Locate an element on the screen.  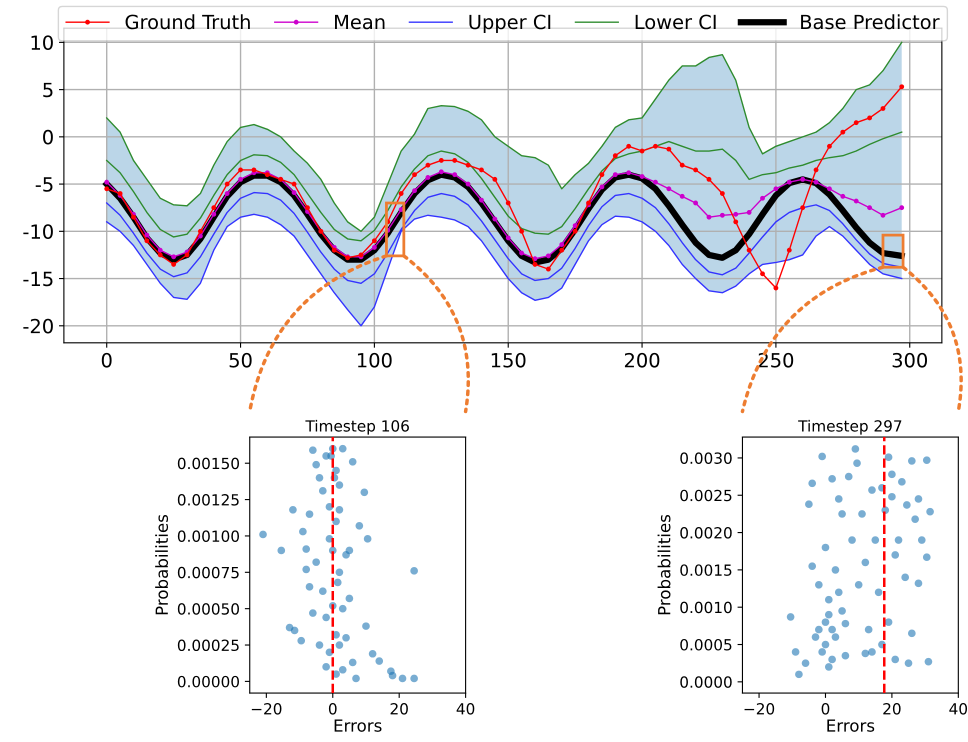
y-tick-label: 0 is located at coordinates (48, 137).